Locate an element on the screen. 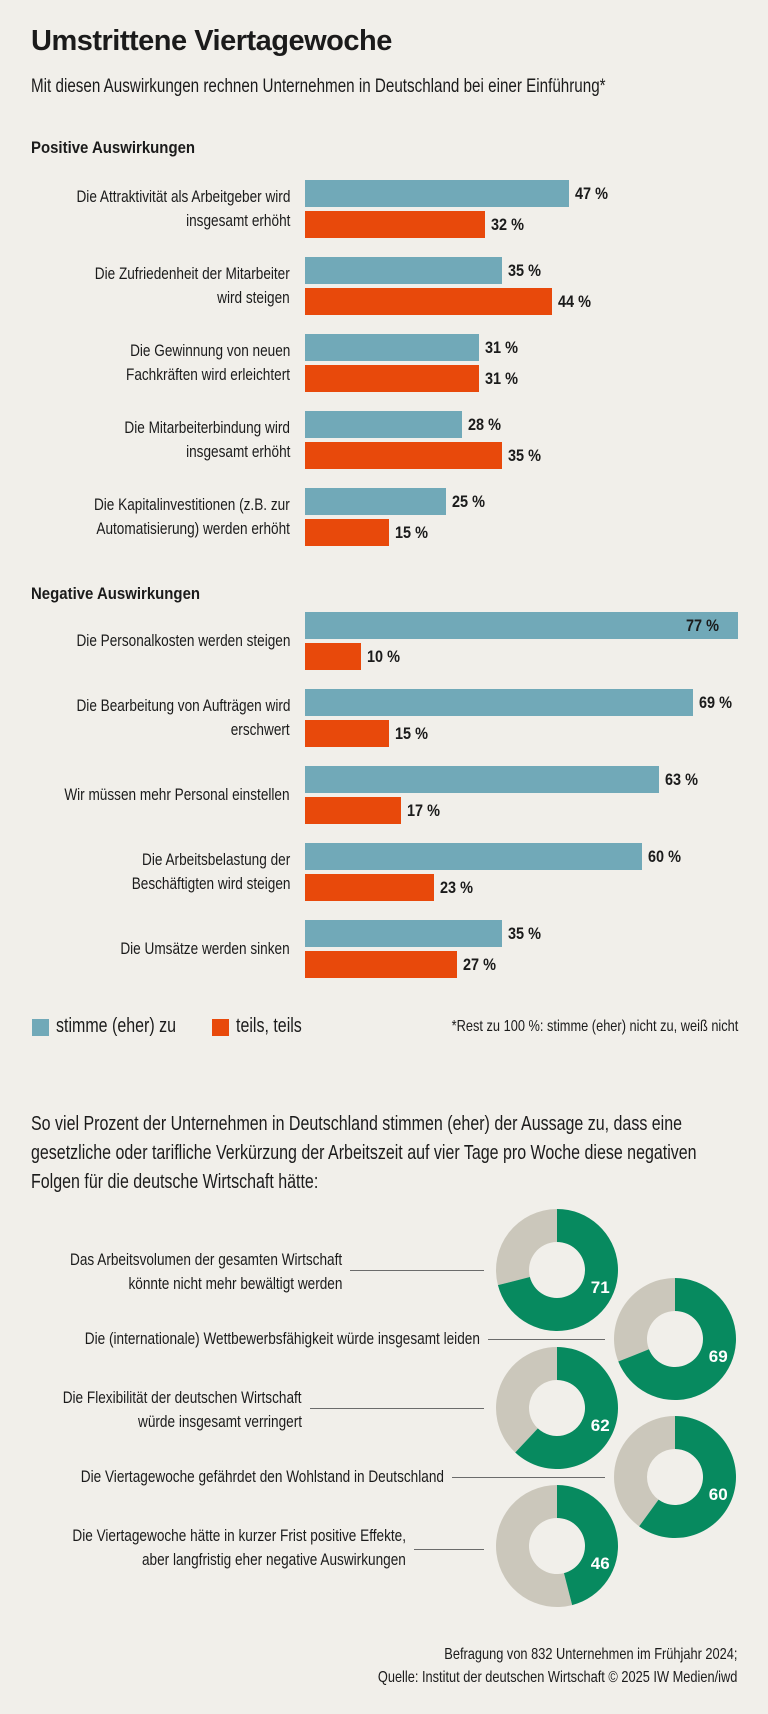 This screenshot has width=768, height=1714. donut-chart: 69 is located at coordinates (675, 1339).